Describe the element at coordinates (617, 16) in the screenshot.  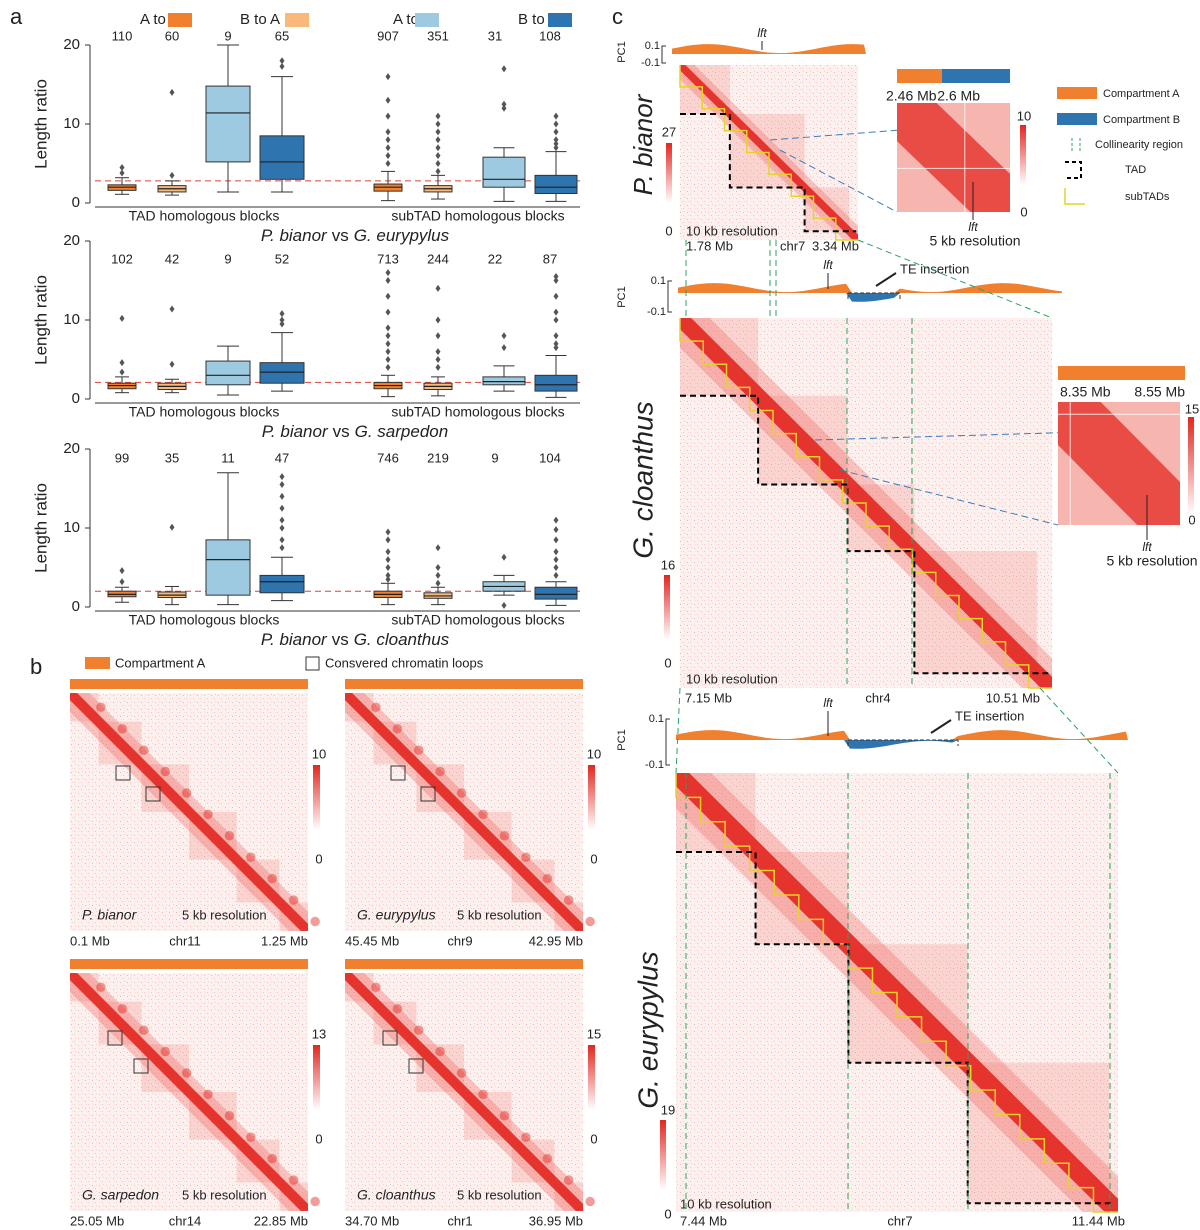
I see `panel-label: c` at that location.